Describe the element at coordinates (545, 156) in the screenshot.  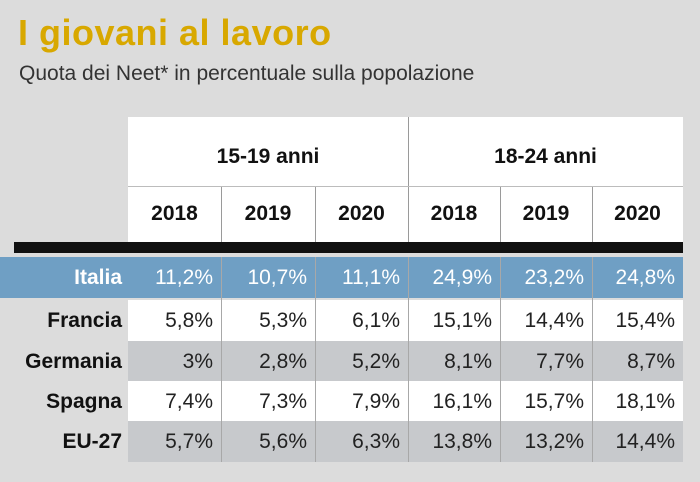
I see `group-header: 18-24 anni` at that location.